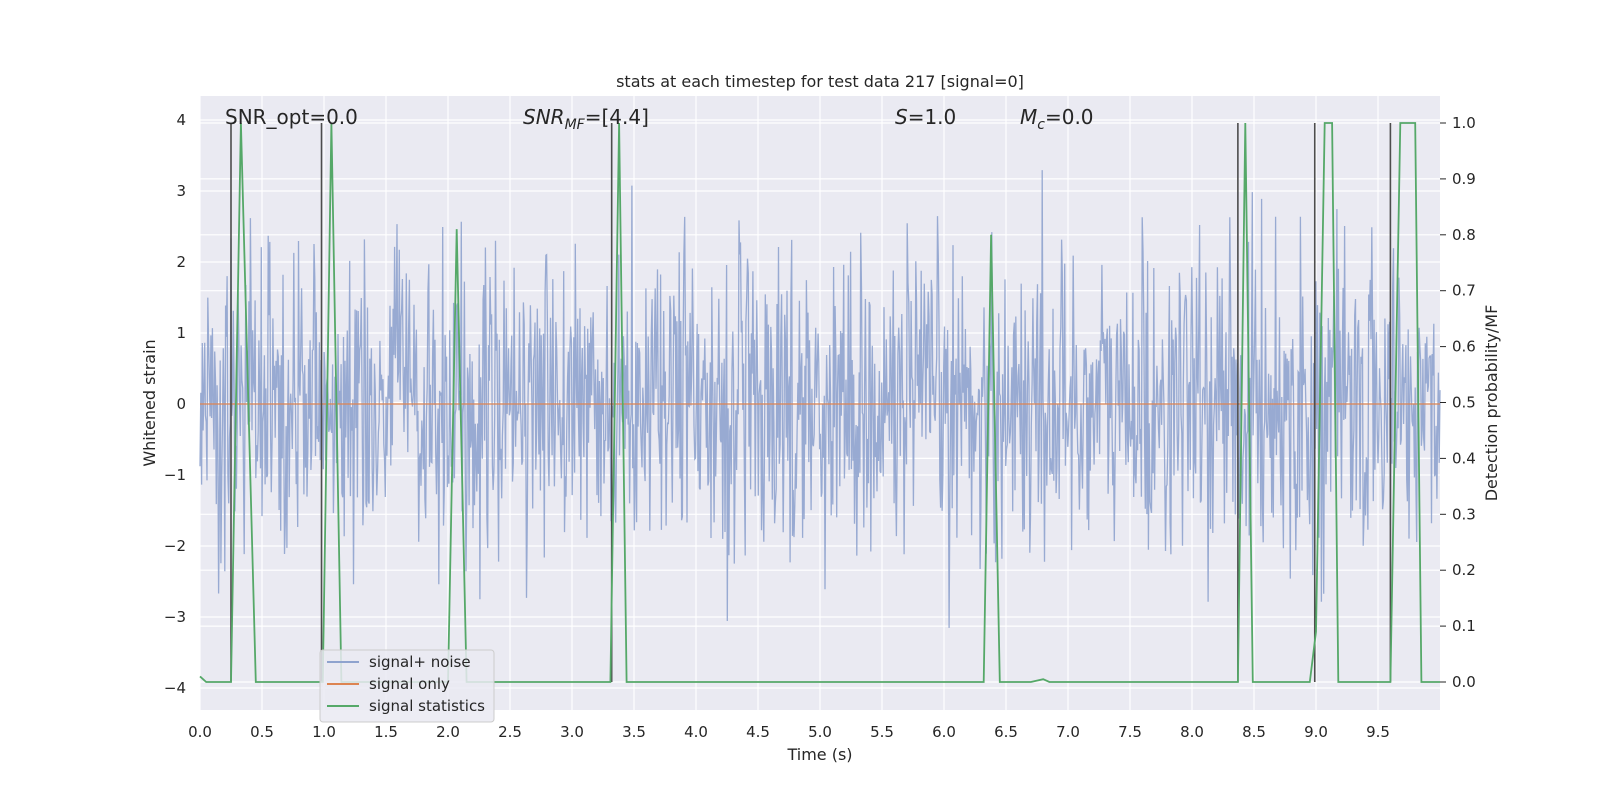 The image size is (1600, 800). Describe the element at coordinates (420, 662) in the screenshot. I see `legend-label-signal-noise: signal+ noise` at that location.